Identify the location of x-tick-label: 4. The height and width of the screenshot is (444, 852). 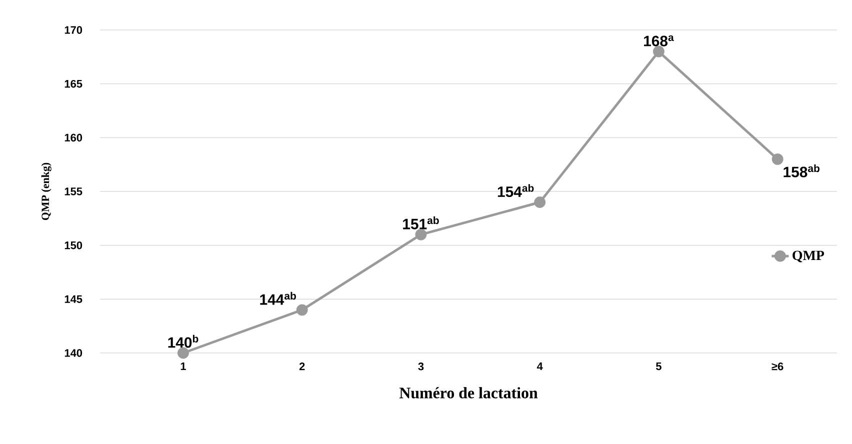
(539, 366).